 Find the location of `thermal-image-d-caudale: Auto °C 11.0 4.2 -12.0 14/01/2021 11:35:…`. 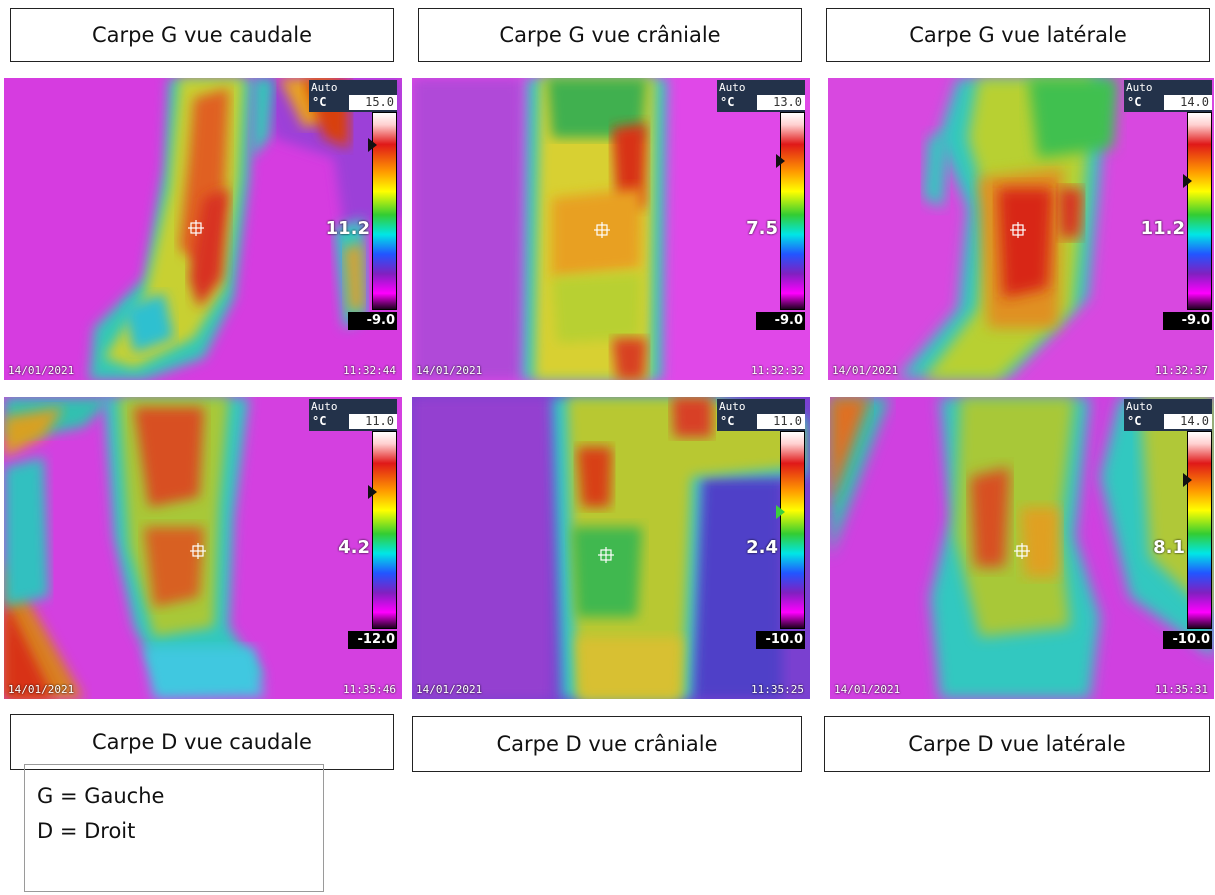

thermal-image-d-caudale: Auto °C 11.0 4.2 -12.0 14/01/2021 11:35:… is located at coordinates (203, 548).